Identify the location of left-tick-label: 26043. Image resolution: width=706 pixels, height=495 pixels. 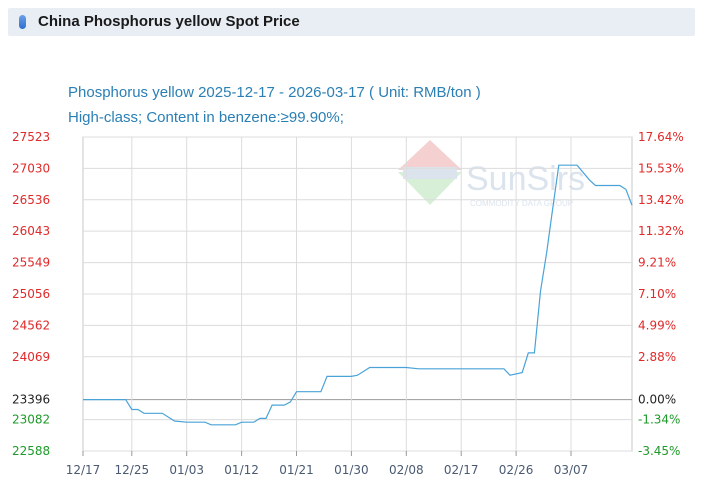
(31, 231).